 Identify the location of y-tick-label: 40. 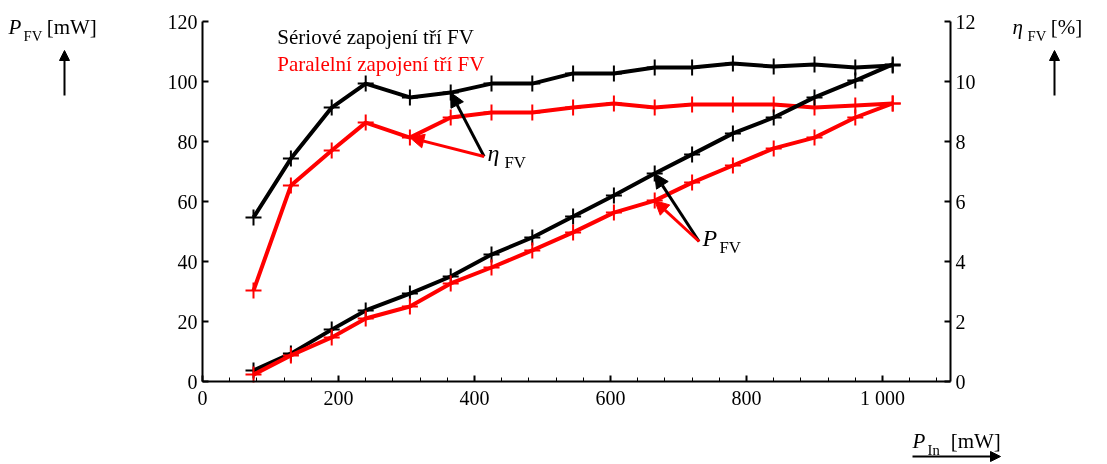
(187, 261).